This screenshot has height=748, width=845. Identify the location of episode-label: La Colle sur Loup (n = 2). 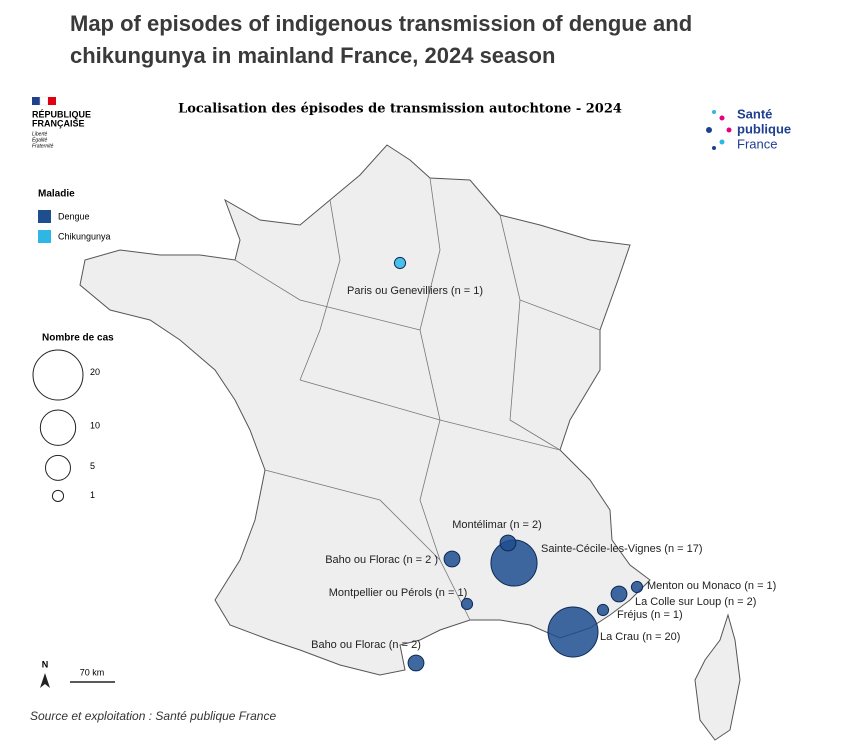
(695, 602).